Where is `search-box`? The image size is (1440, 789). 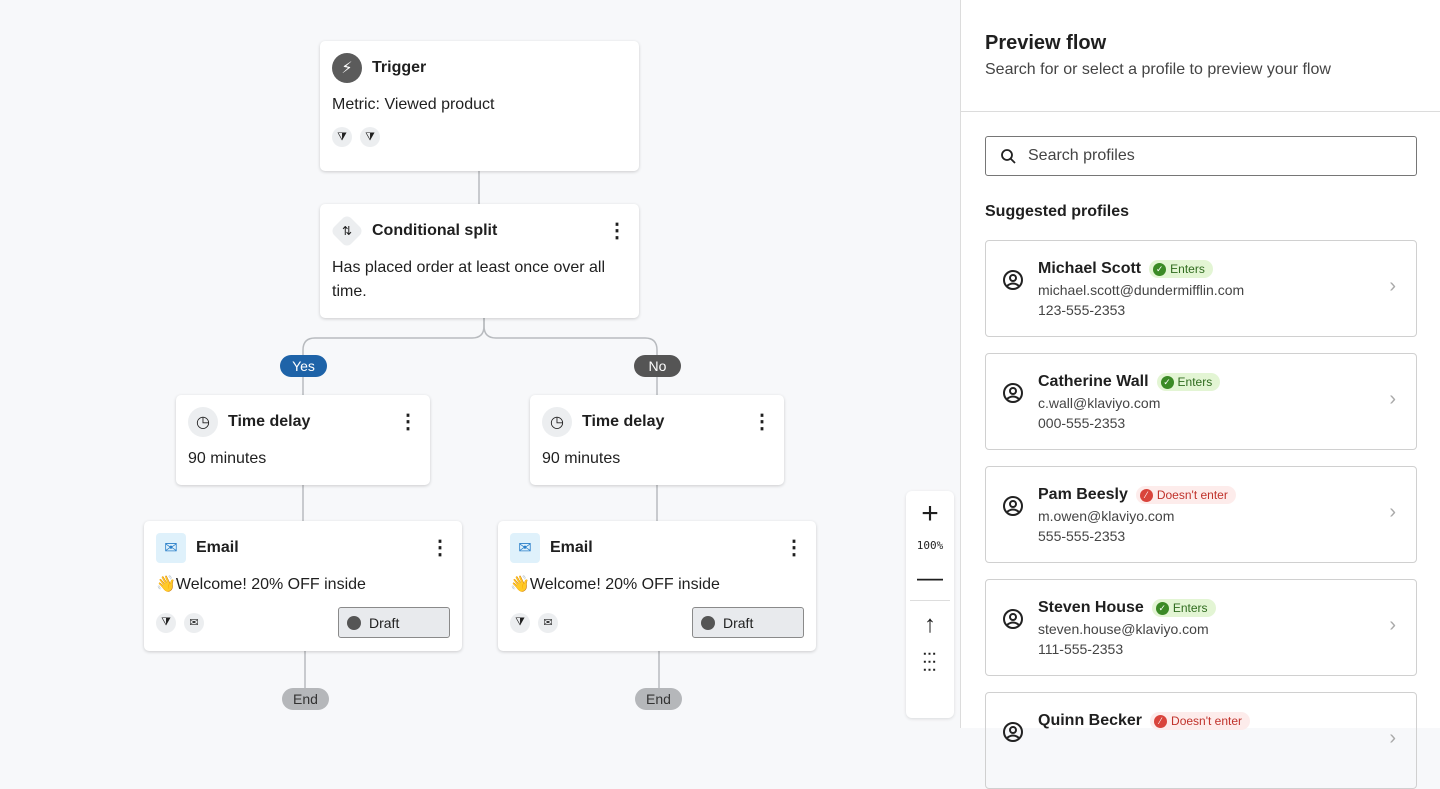 search-box is located at coordinates (1201, 156).